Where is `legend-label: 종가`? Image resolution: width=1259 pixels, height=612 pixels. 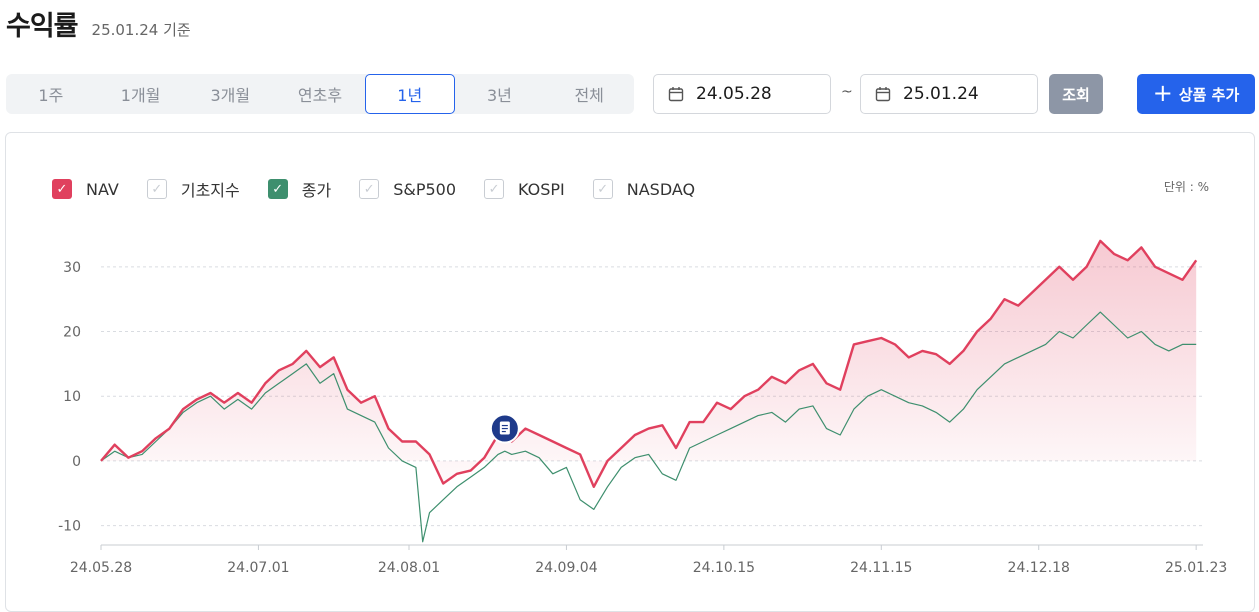 legend-label: 종가 is located at coordinates (316, 190).